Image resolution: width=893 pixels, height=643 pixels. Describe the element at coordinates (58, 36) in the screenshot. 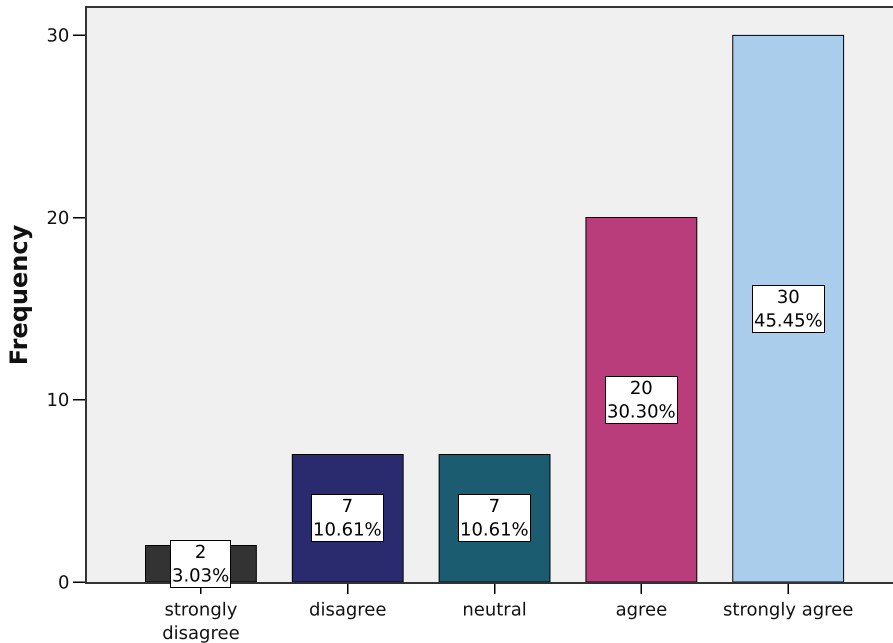

I see `y-tick-label: 30` at that location.